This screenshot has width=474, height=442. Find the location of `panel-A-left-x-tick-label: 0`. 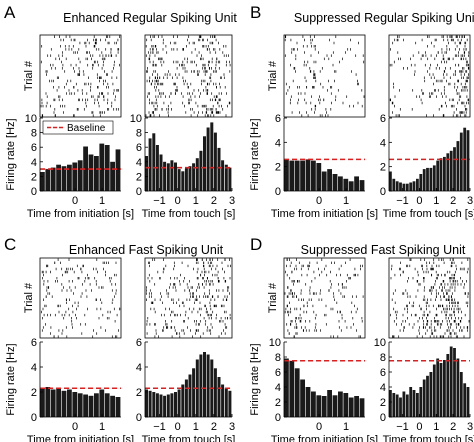

panel-A-left-x-tick-label: 0 is located at coordinates (75, 201).